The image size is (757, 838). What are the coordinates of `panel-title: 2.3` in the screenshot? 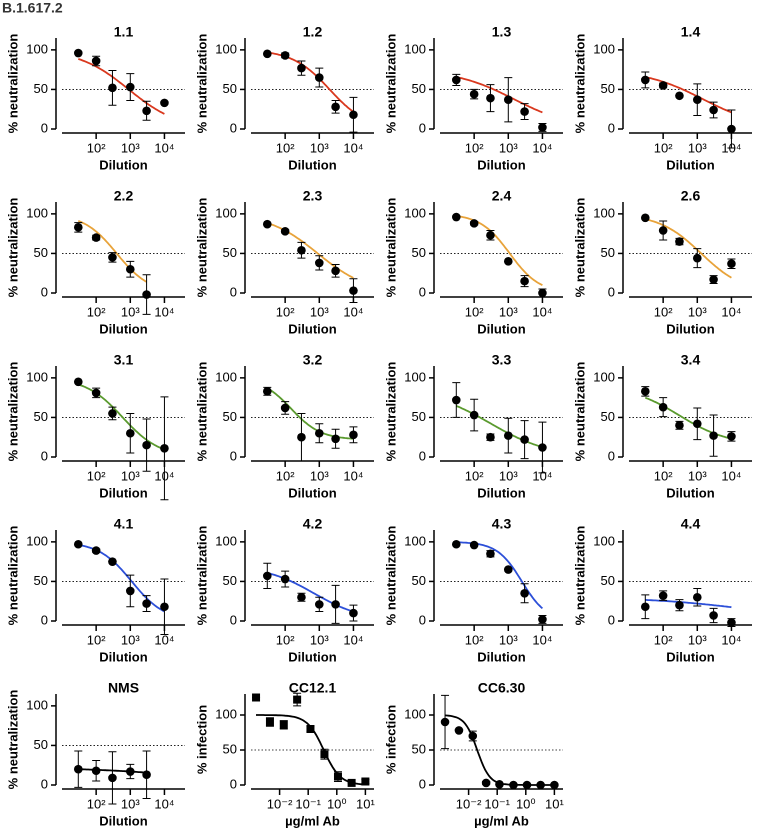 It's located at (313, 196).